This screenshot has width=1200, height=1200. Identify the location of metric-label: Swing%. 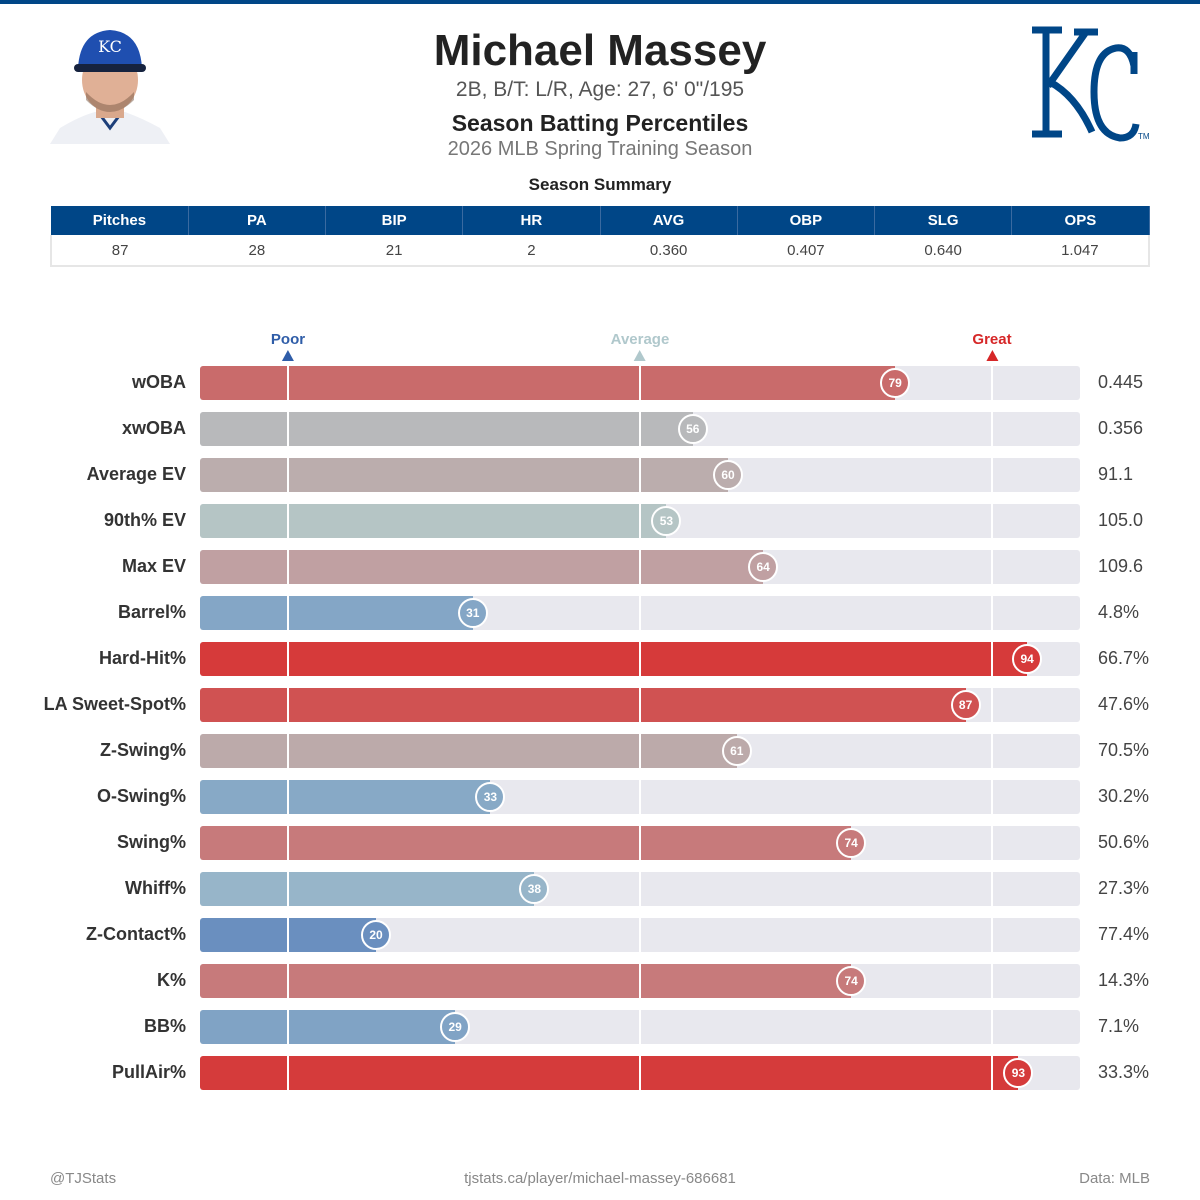
(151, 842).